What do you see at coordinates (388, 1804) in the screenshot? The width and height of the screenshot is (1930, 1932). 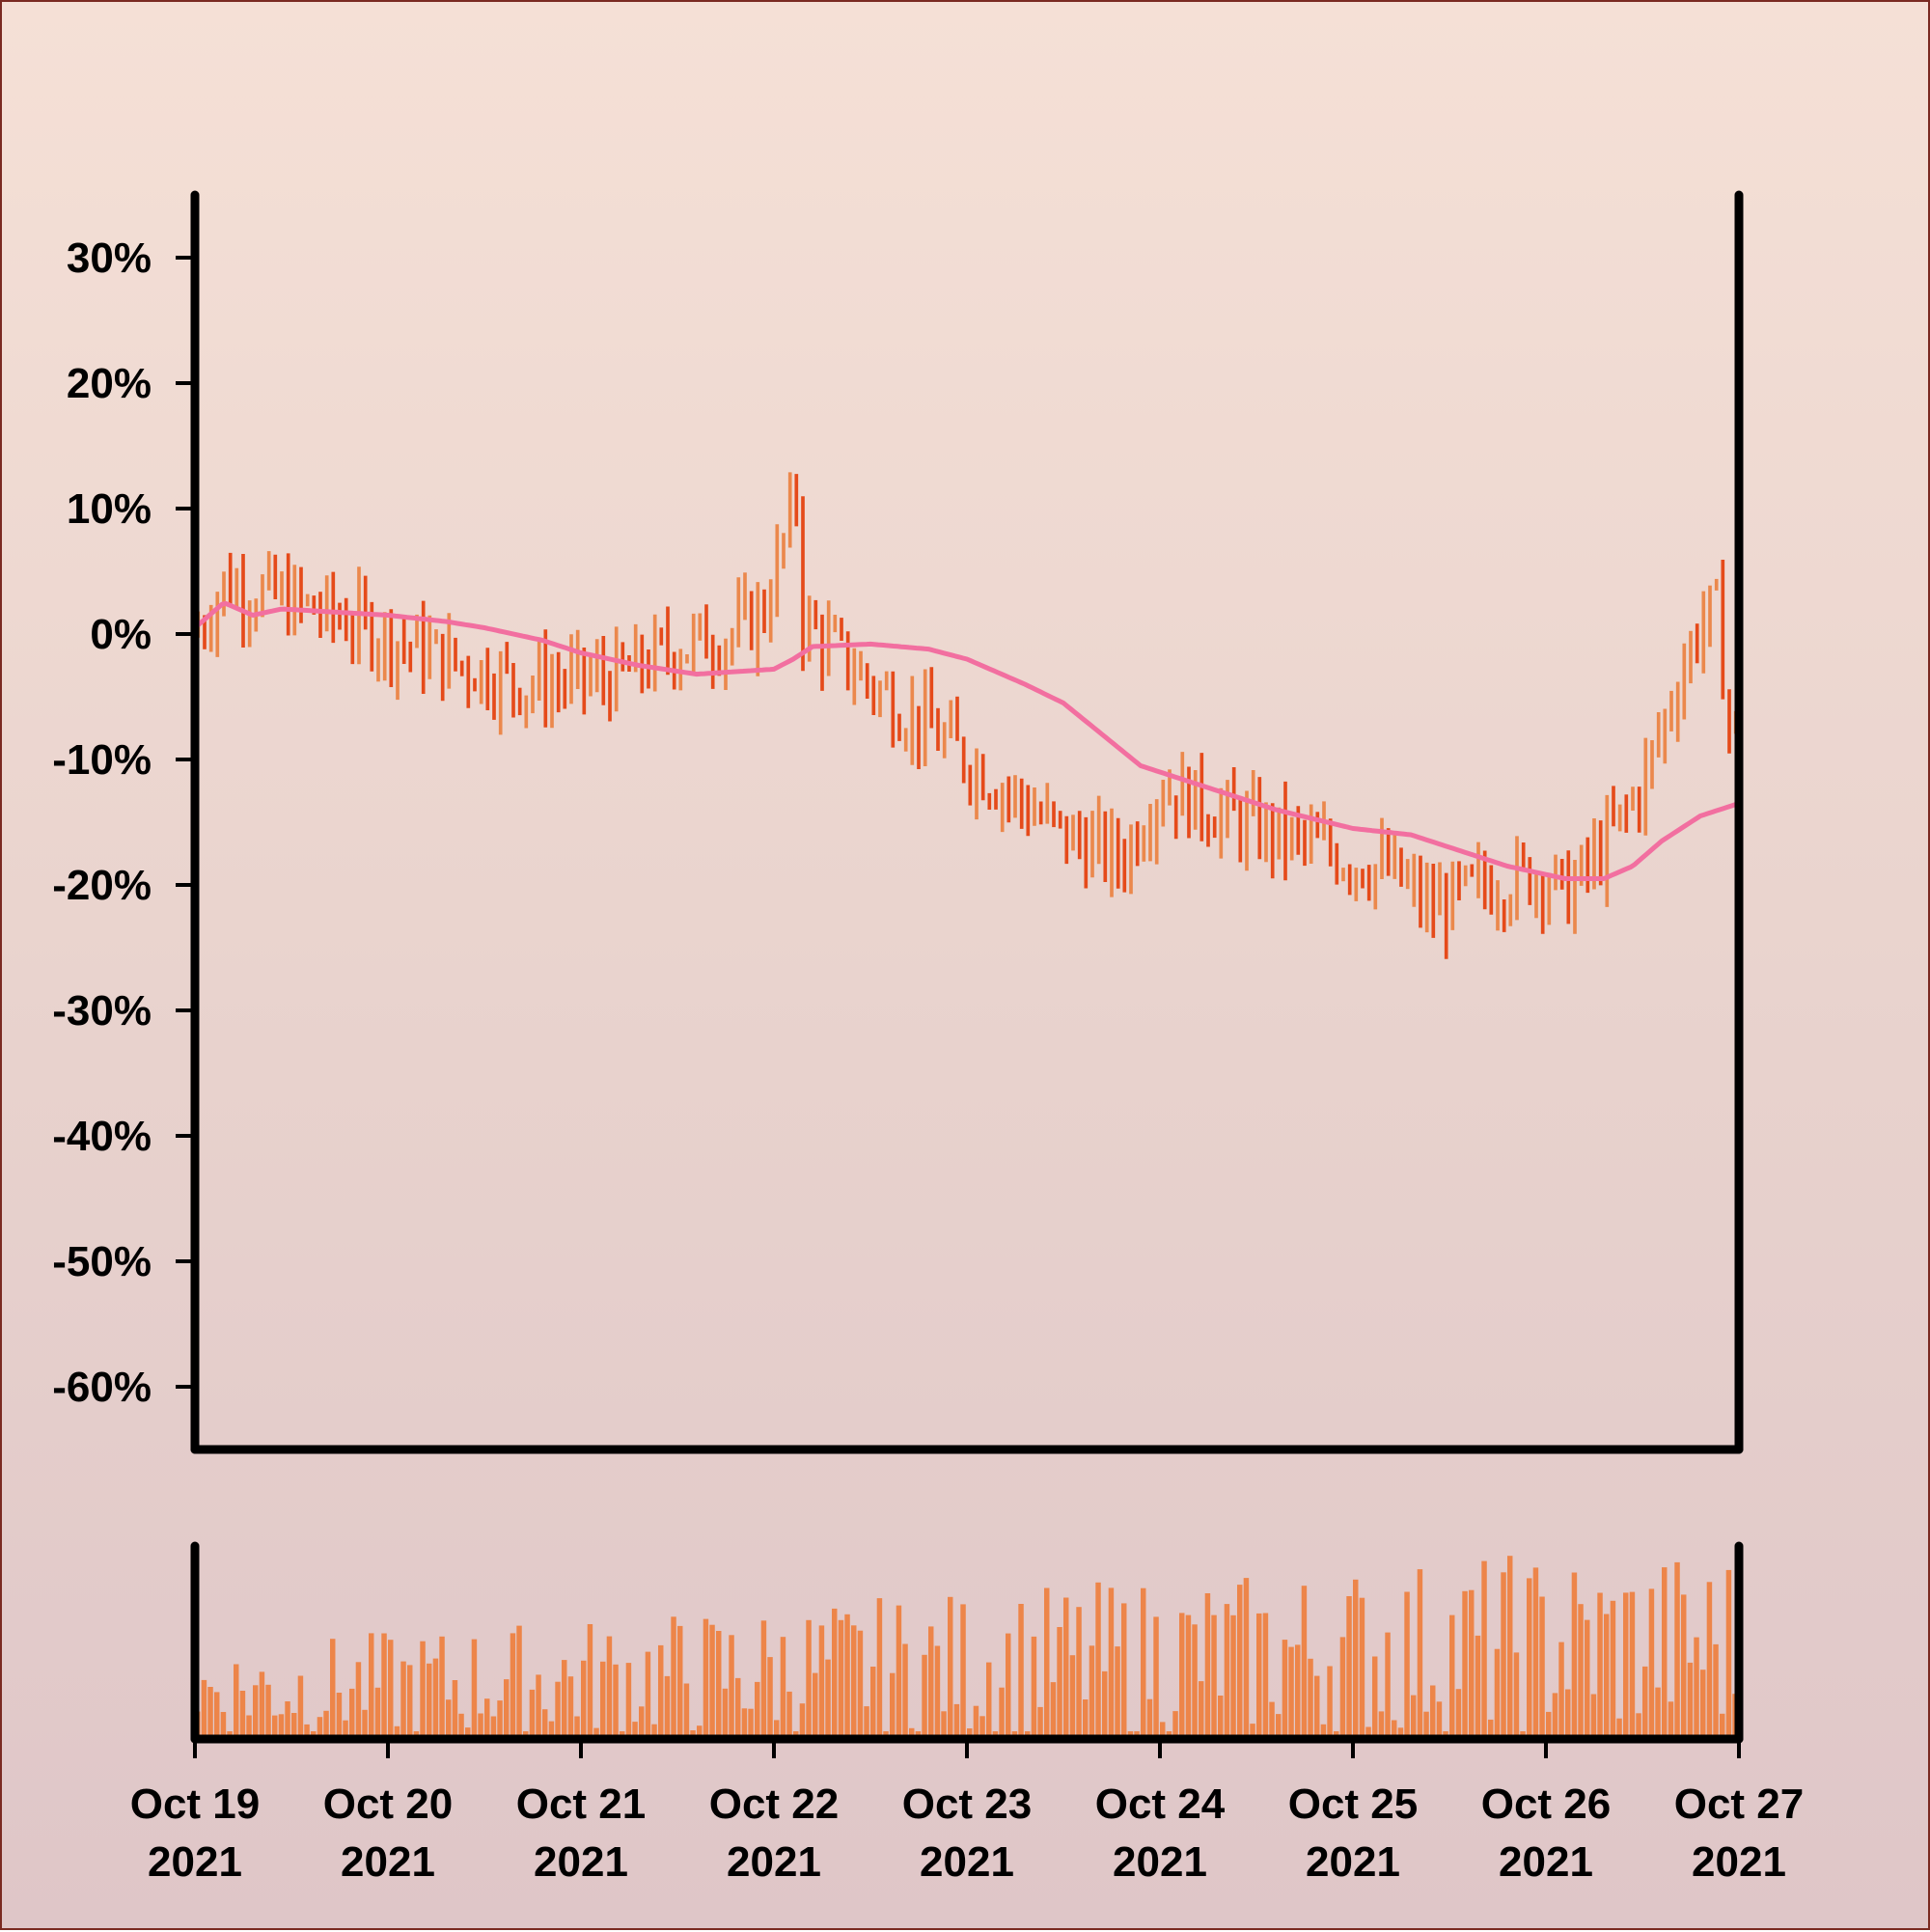 I see `x-tick-label-date: Oct 20` at bounding box center [388, 1804].